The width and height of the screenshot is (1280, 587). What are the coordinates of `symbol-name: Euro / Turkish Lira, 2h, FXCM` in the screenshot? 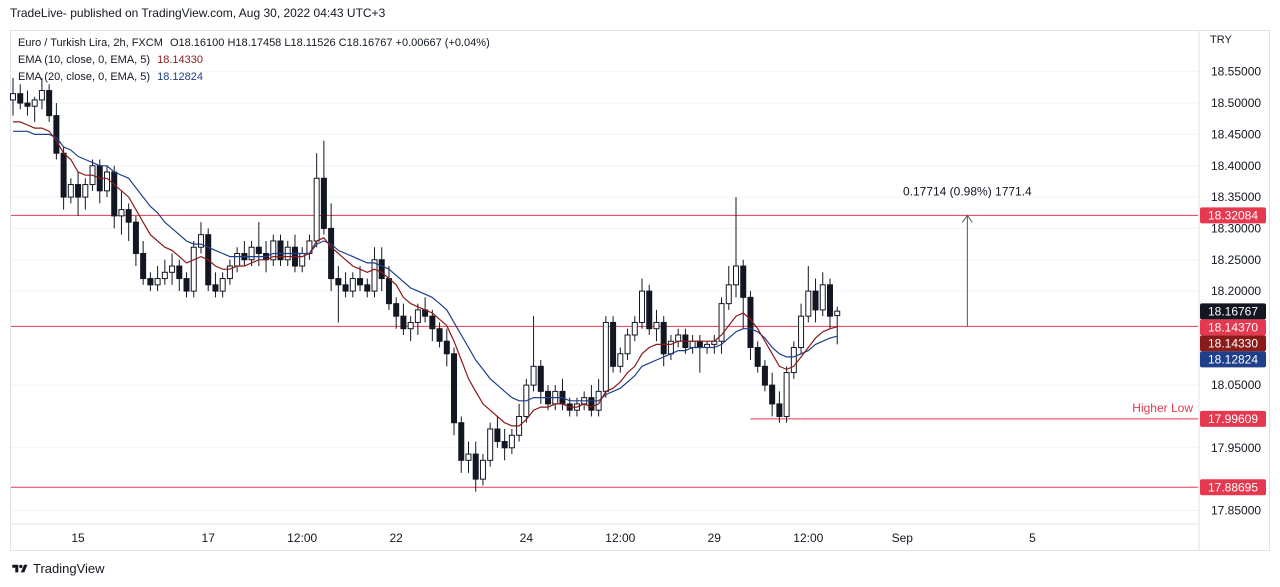 It's located at (90, 43).